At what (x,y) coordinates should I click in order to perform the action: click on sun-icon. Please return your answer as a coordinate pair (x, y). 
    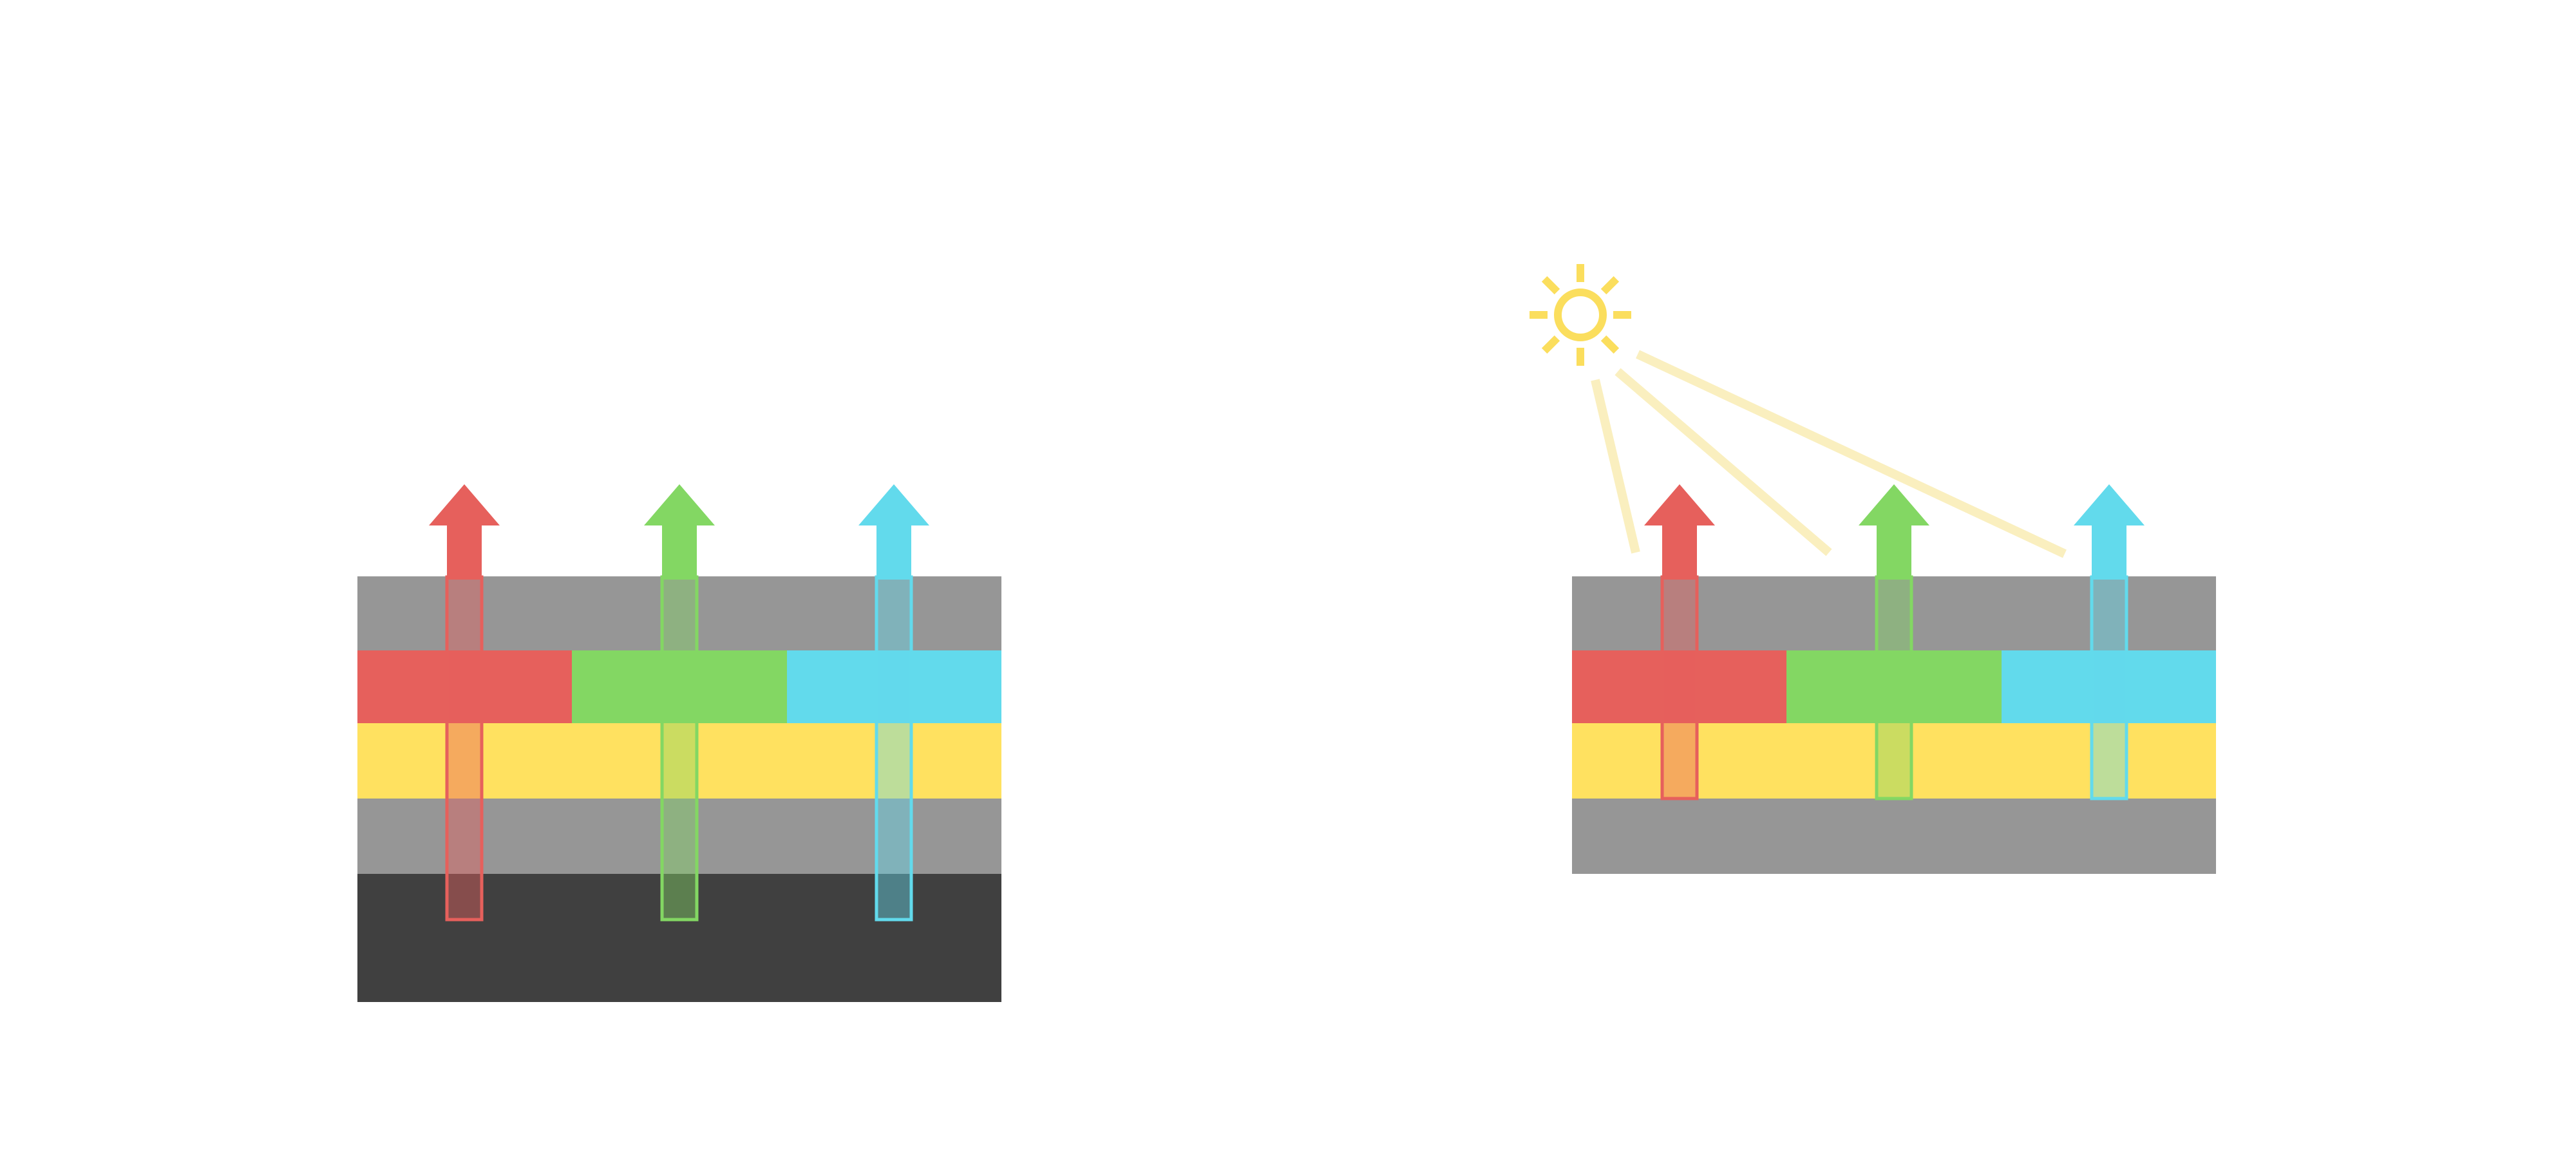
    Looking at the image, I should click on (1580, 315).